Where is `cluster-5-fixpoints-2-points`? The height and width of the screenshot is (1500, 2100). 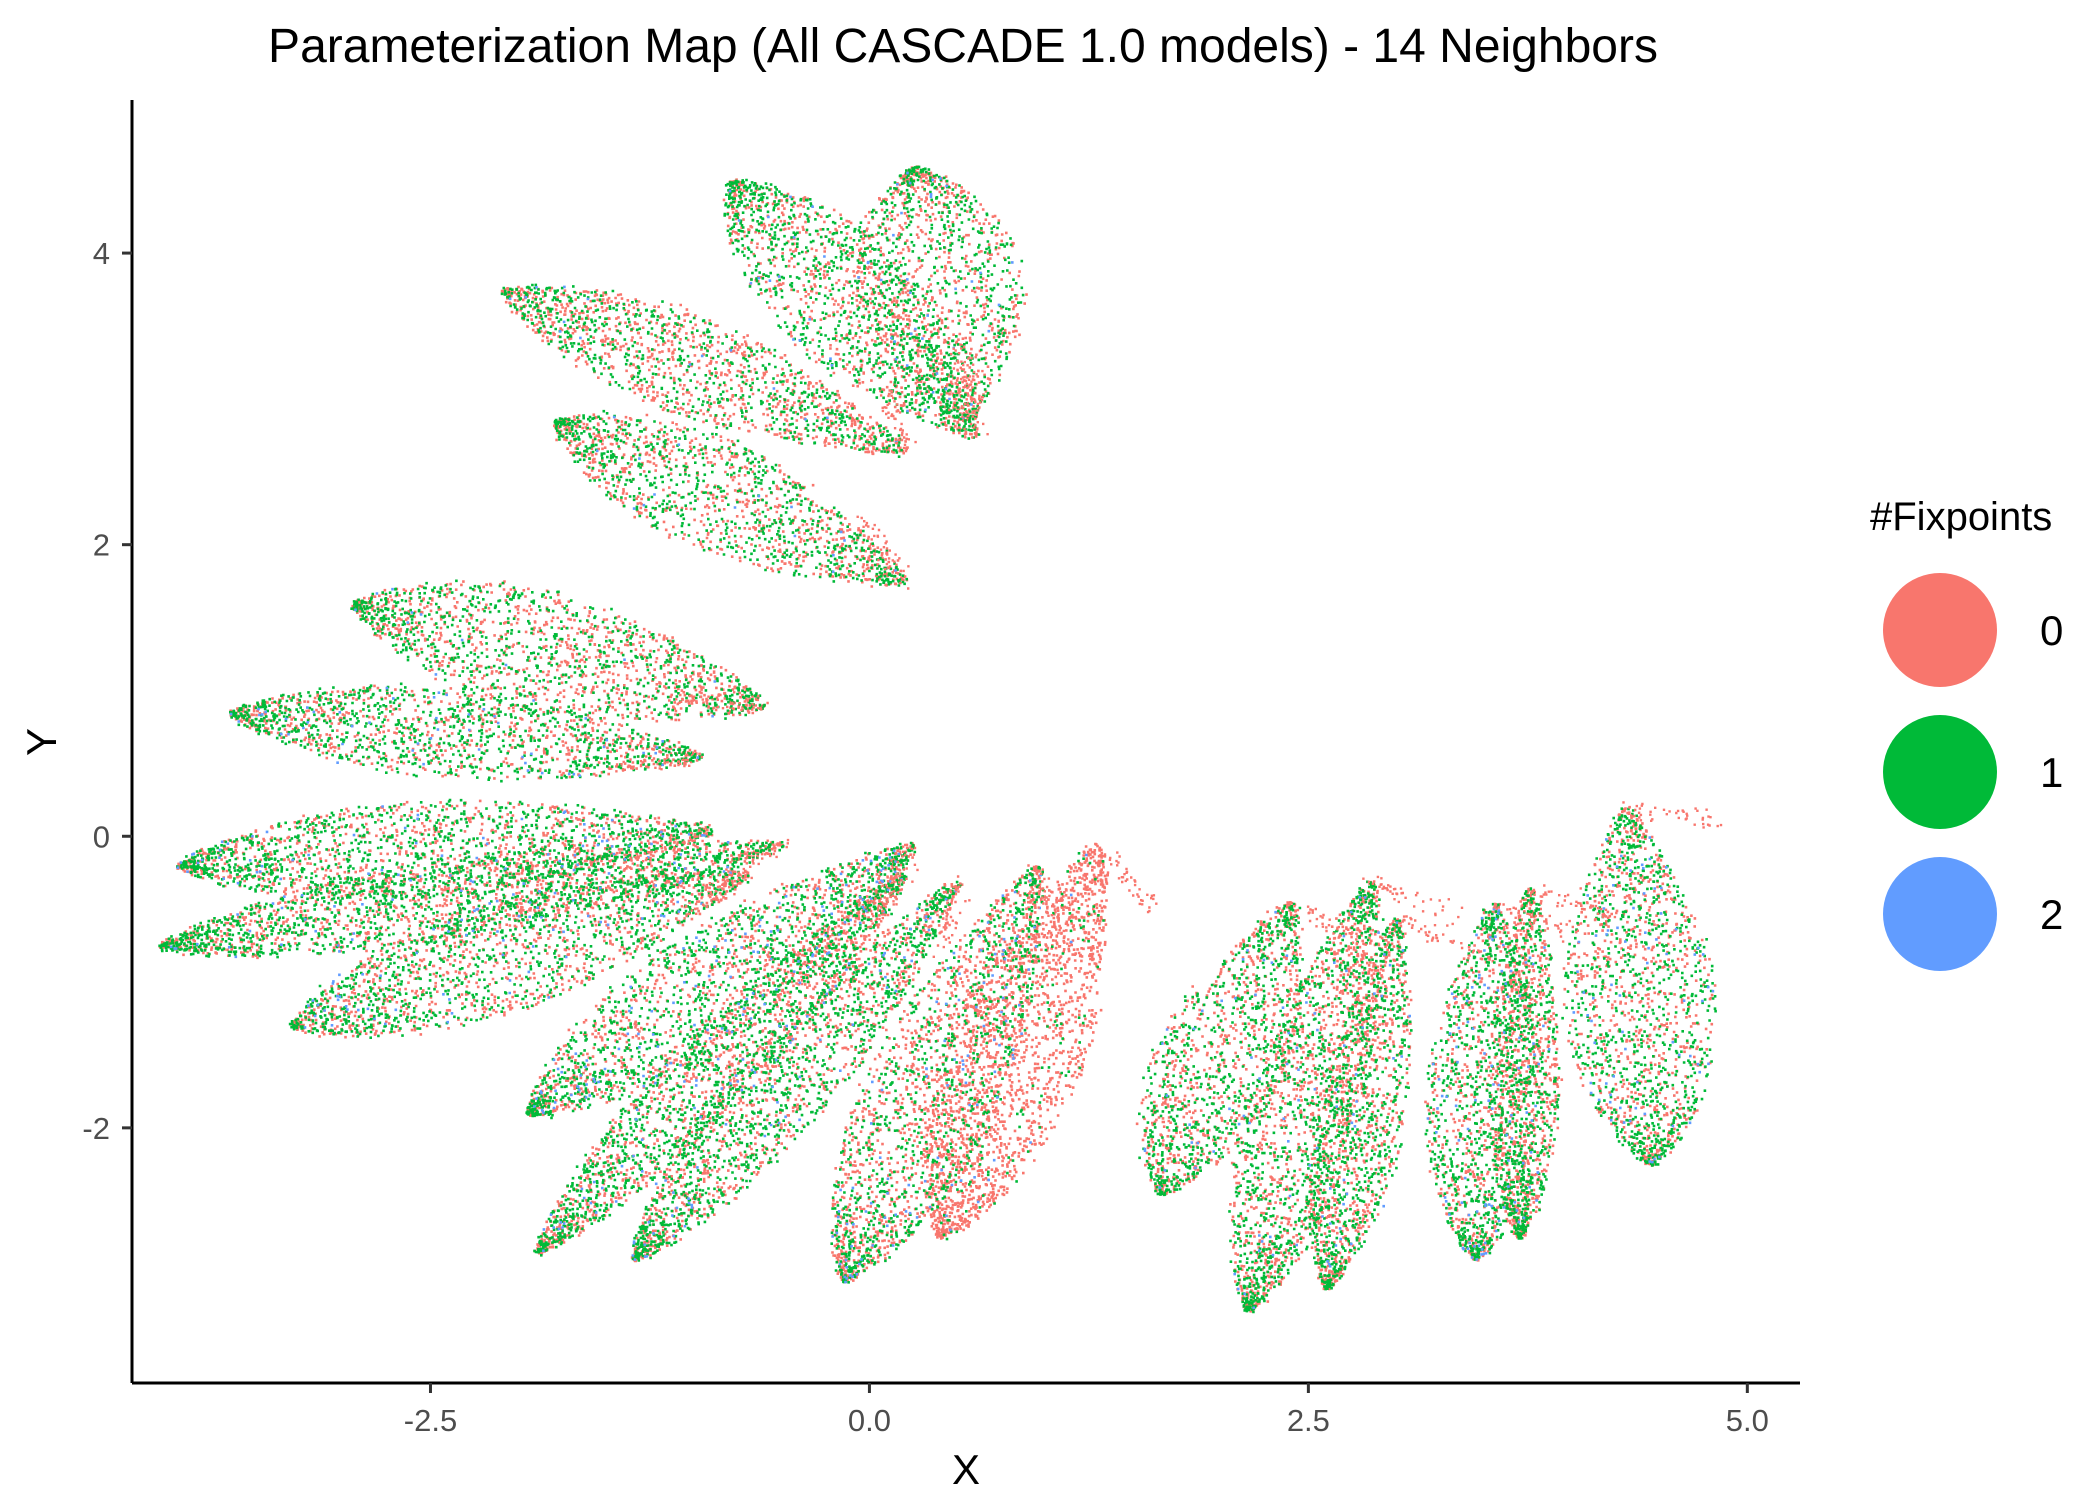 cluster-5-fixpoints-2-points is located at coordinates (535, 652).